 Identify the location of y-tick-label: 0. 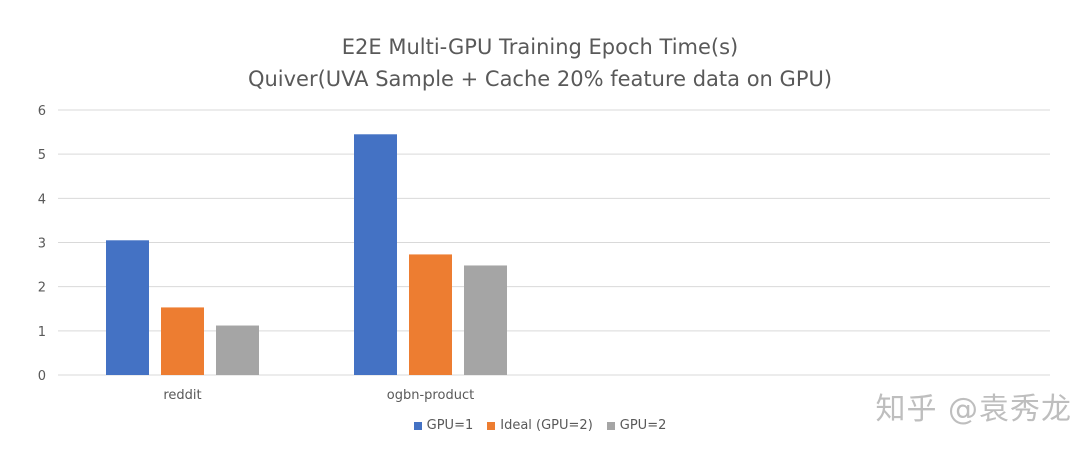
(42, 376).